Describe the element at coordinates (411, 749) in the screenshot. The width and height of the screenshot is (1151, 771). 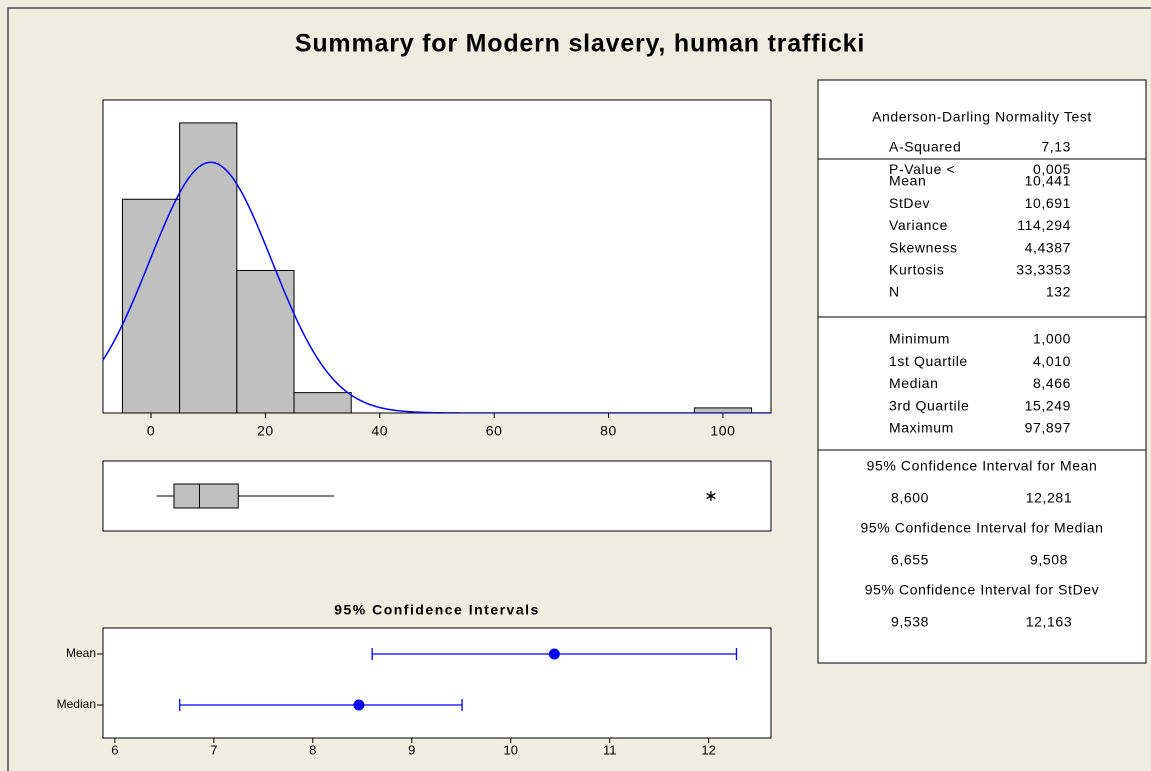
I see `x-tick-label: 9` at that location.